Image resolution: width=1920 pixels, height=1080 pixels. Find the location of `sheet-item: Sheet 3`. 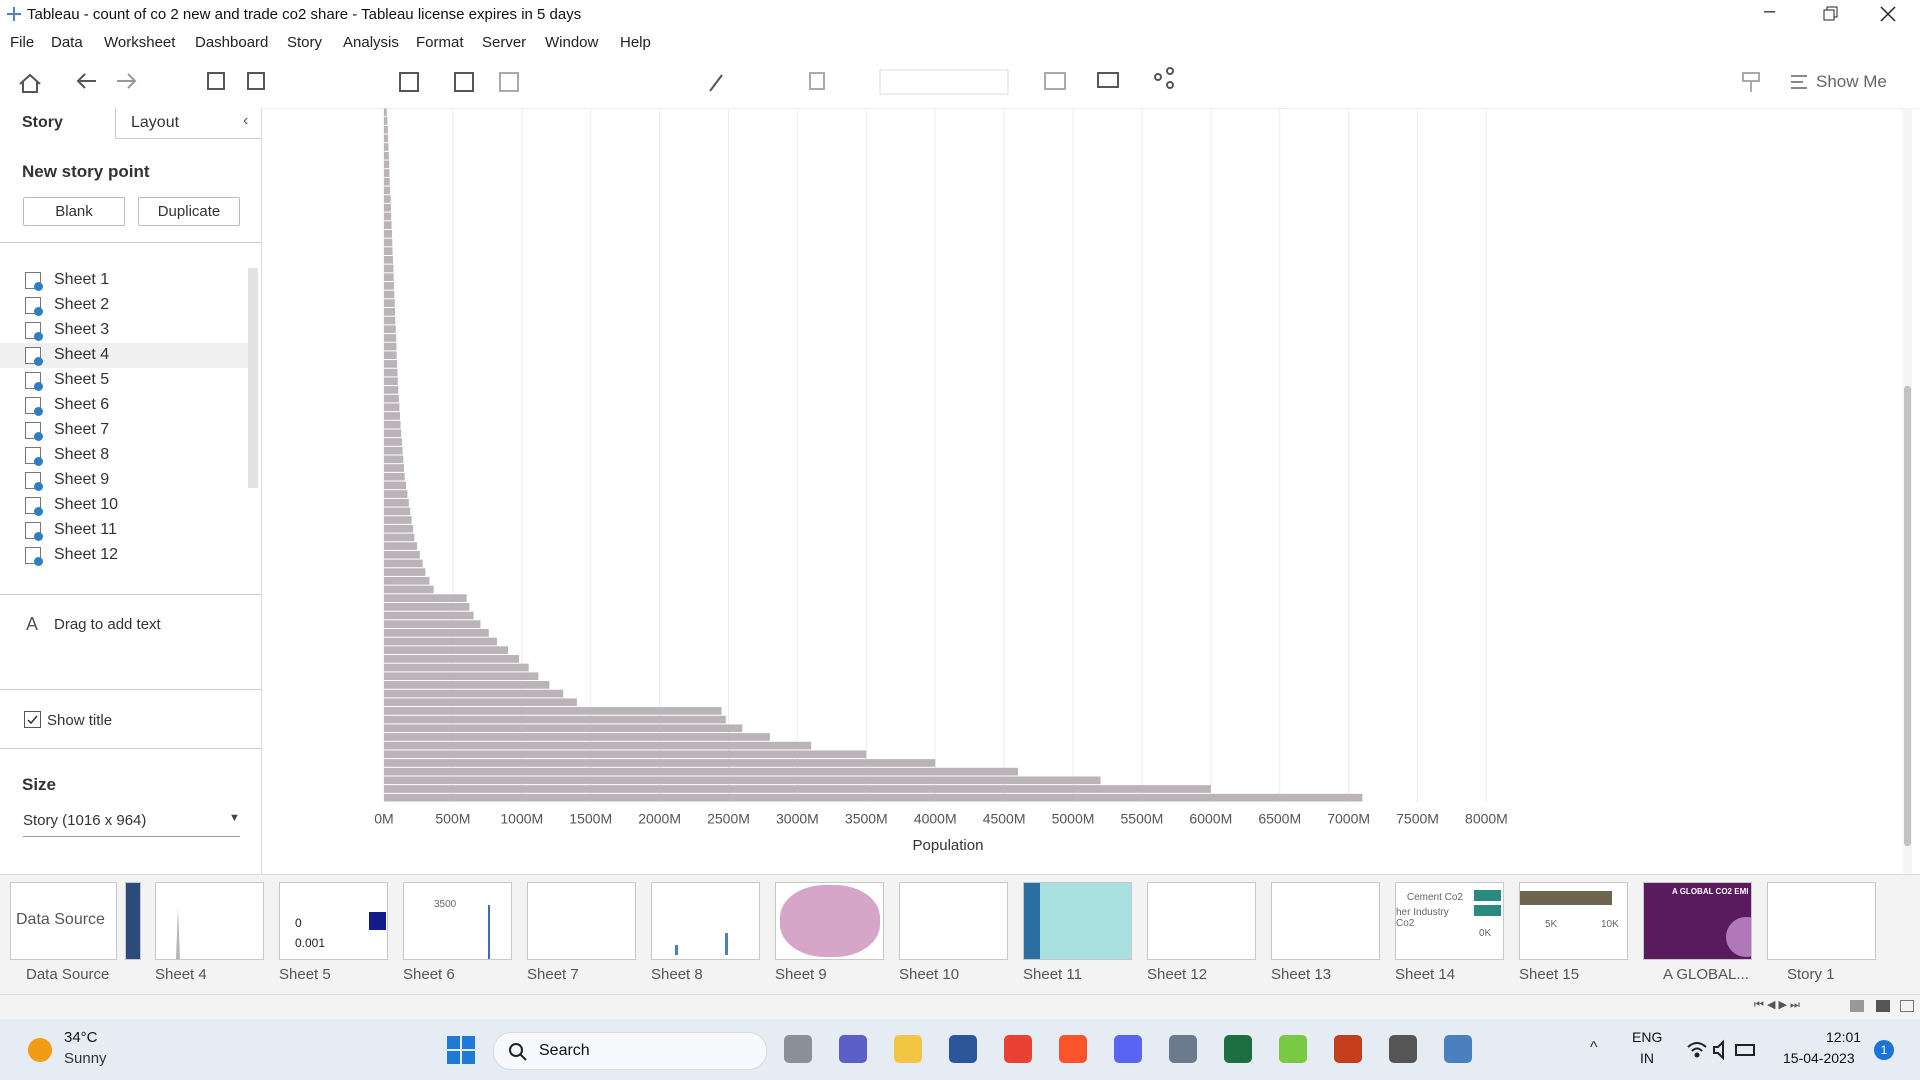

sheet-item: Sheet 3 is located at coordinates (124, 330).